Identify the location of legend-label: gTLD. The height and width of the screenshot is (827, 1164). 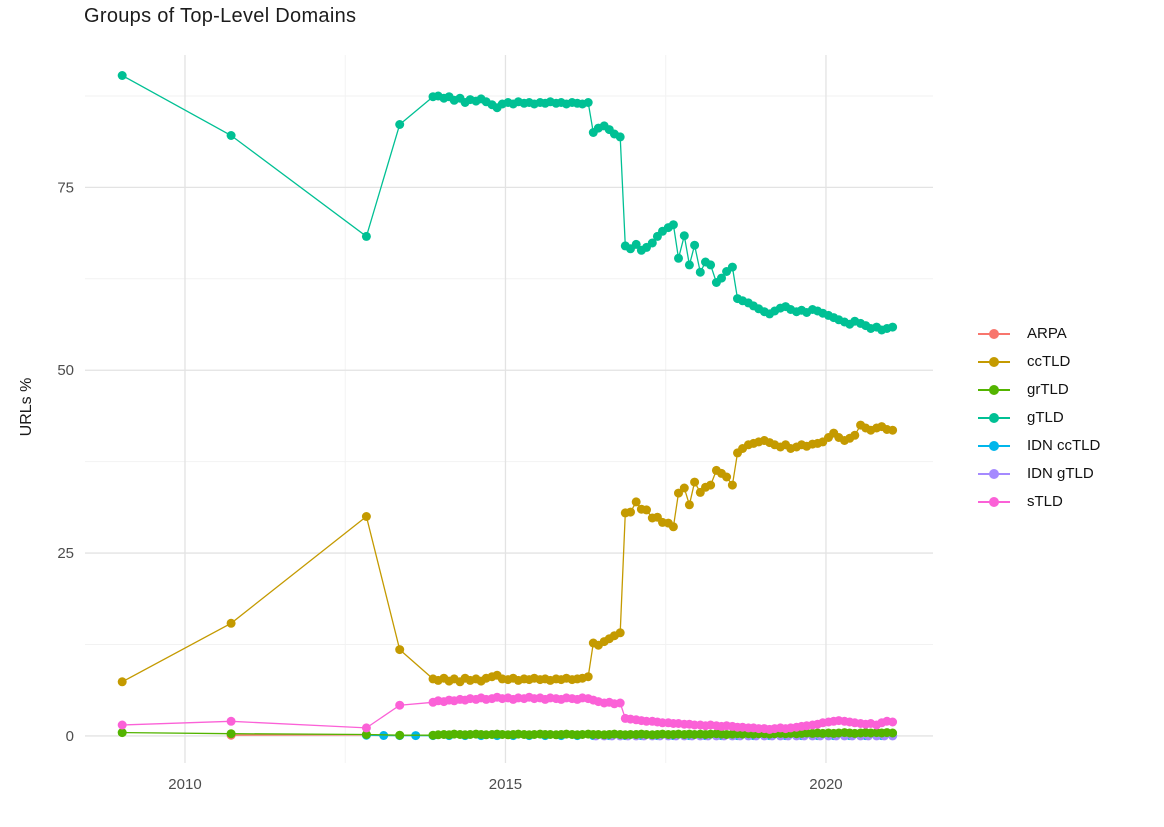
(1045, 417).